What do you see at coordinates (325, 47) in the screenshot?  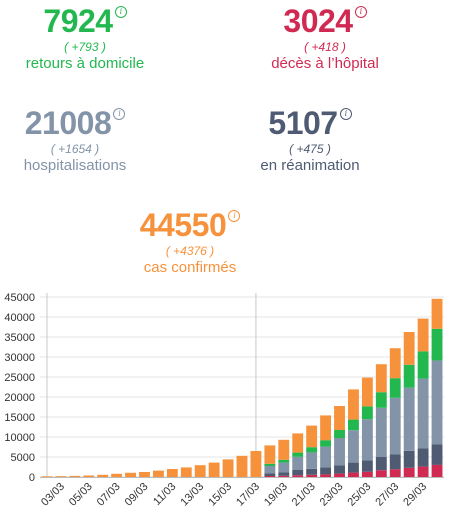 I see `deaths-delta: ( +418 )` at bounding box center [325, 47].